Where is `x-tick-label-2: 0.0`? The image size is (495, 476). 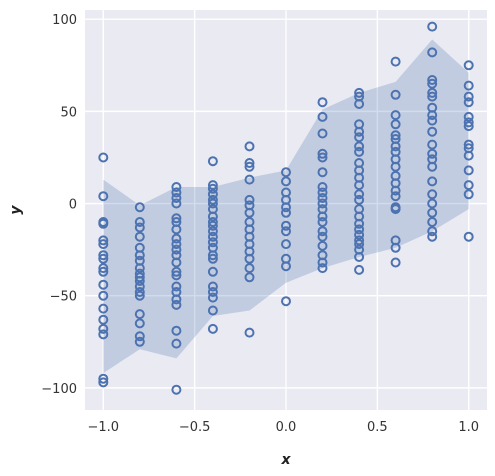 x-tick-label-2: 0.0 is located at coordinates (286, 427).